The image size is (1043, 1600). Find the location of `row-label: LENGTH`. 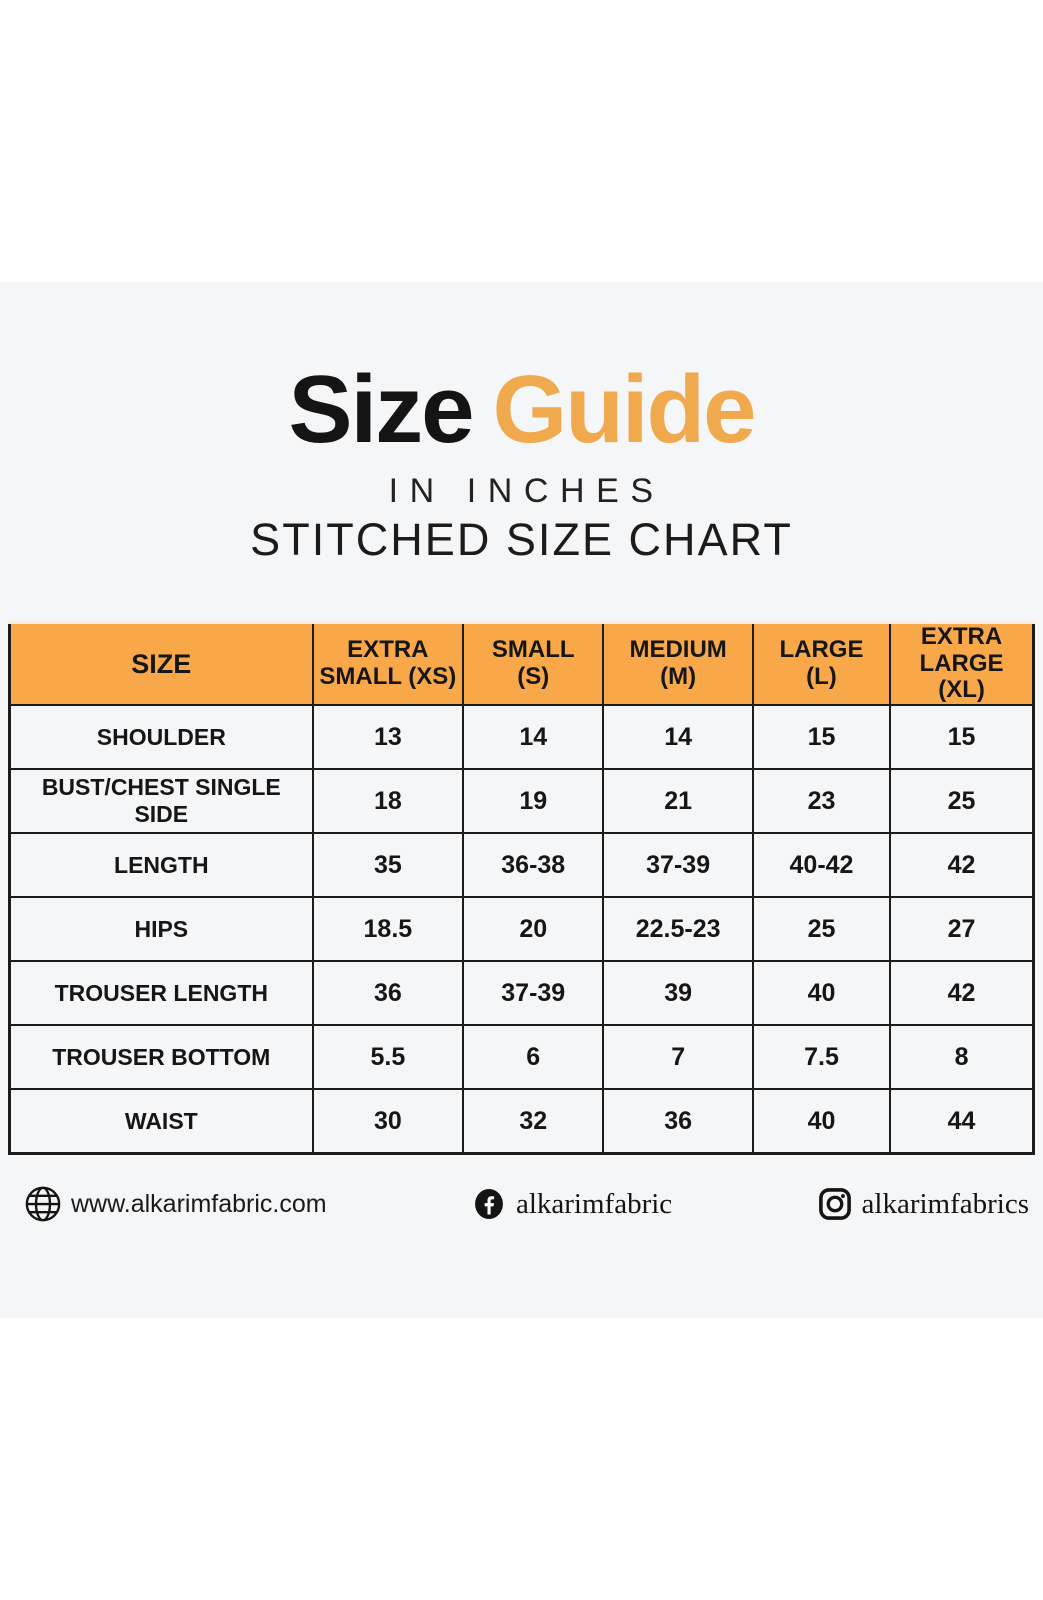

row-label: LENGTH is located at coordinates (161, 865).